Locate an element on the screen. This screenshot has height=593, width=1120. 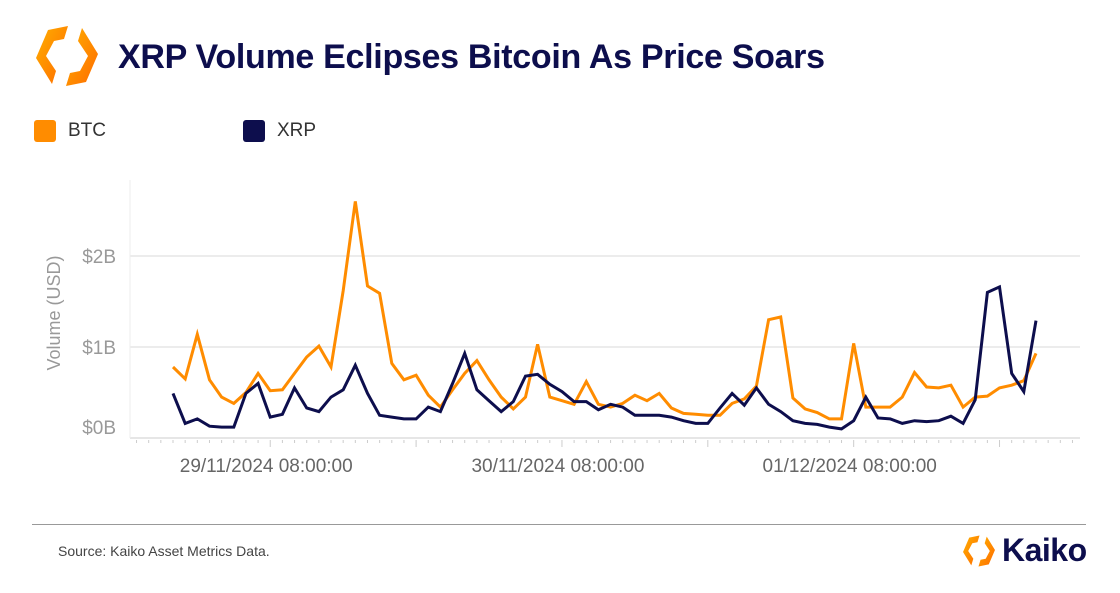
legend-swatch-xrp is located at coordinates (254, 131).